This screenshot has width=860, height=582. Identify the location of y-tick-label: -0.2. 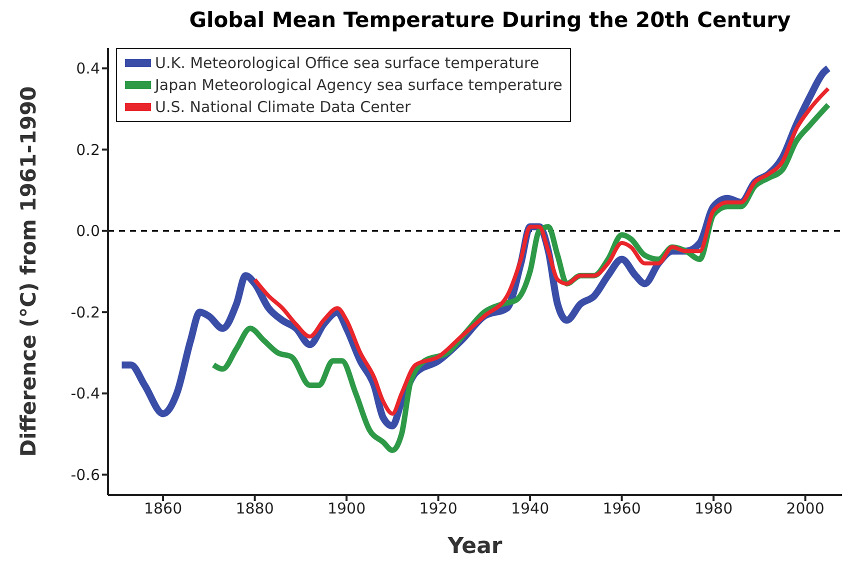
(85, 312).